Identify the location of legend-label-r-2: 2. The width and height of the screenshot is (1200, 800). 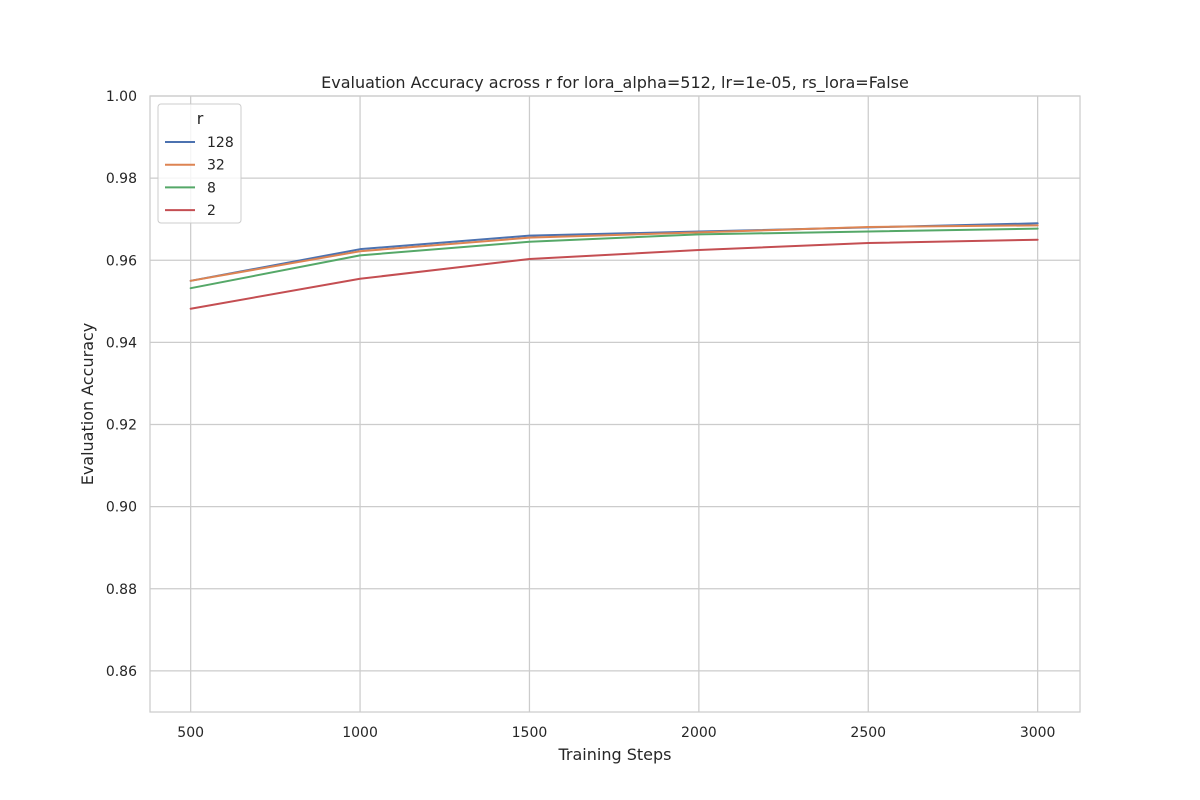
(211, 211).